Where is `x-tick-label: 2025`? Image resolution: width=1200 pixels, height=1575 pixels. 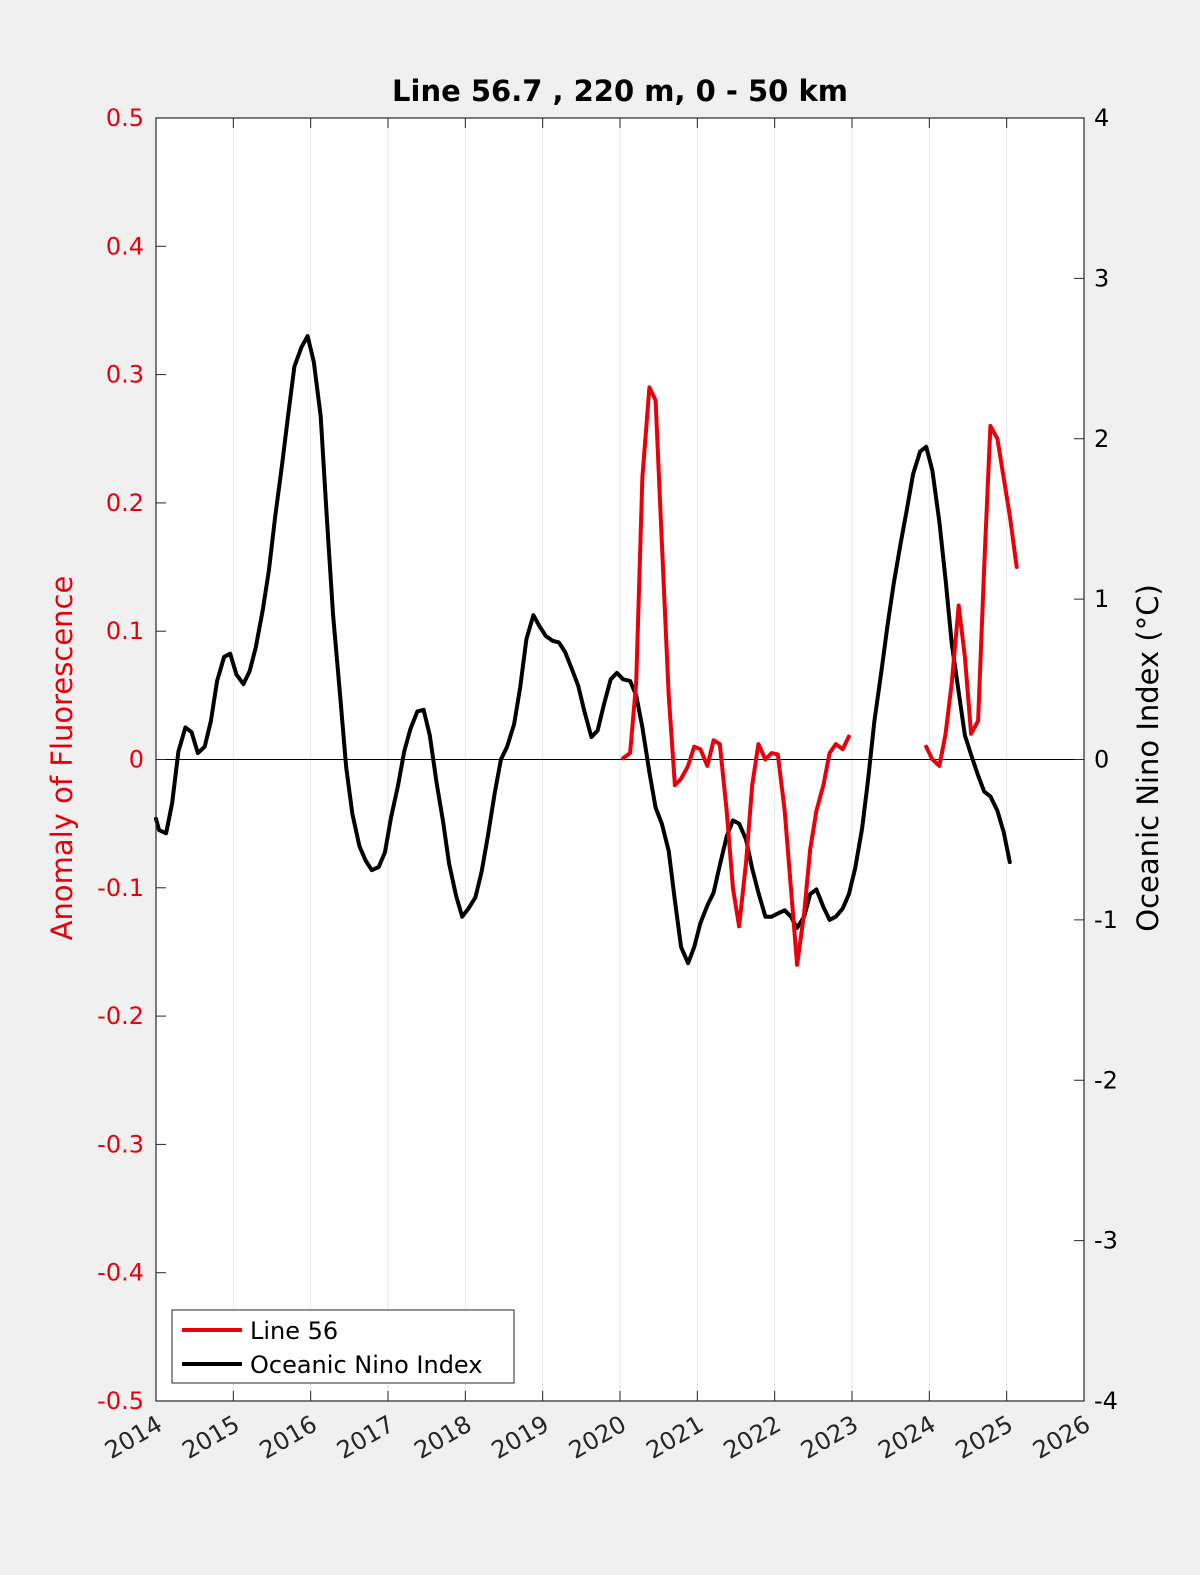
x-tick-label: 2025 is located at coordinates (984, 1437).